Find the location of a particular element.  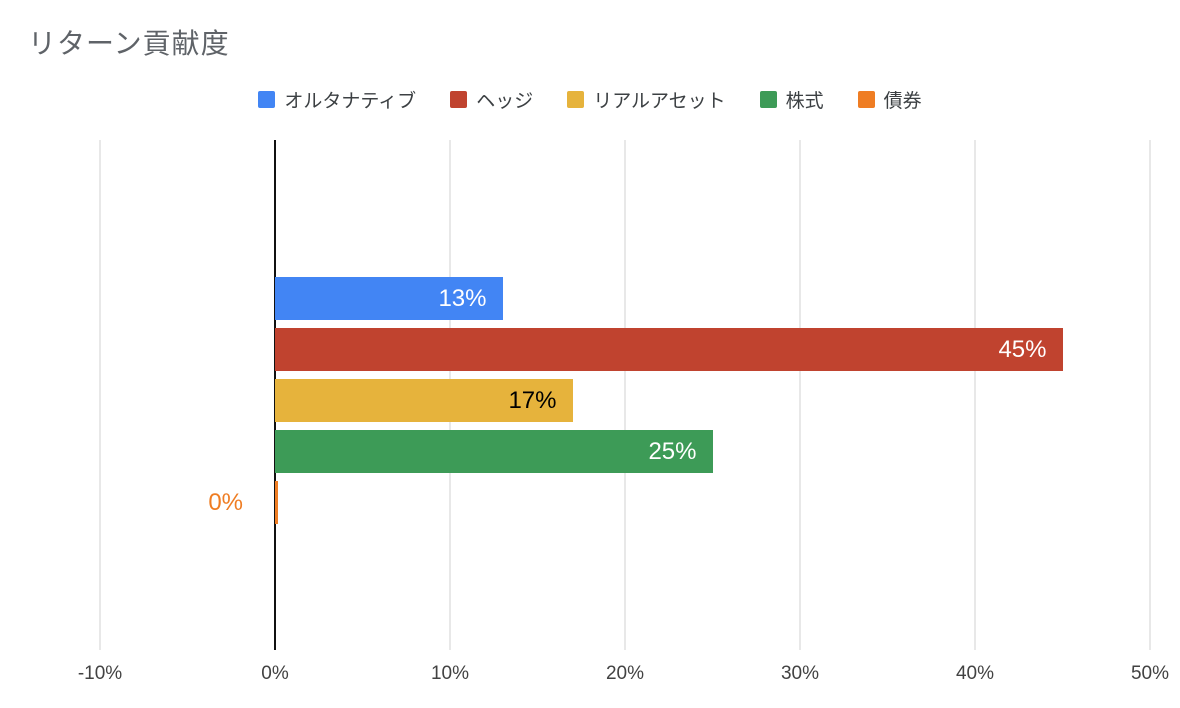

legend-item: 債券 is located at coordinates (889, 99).